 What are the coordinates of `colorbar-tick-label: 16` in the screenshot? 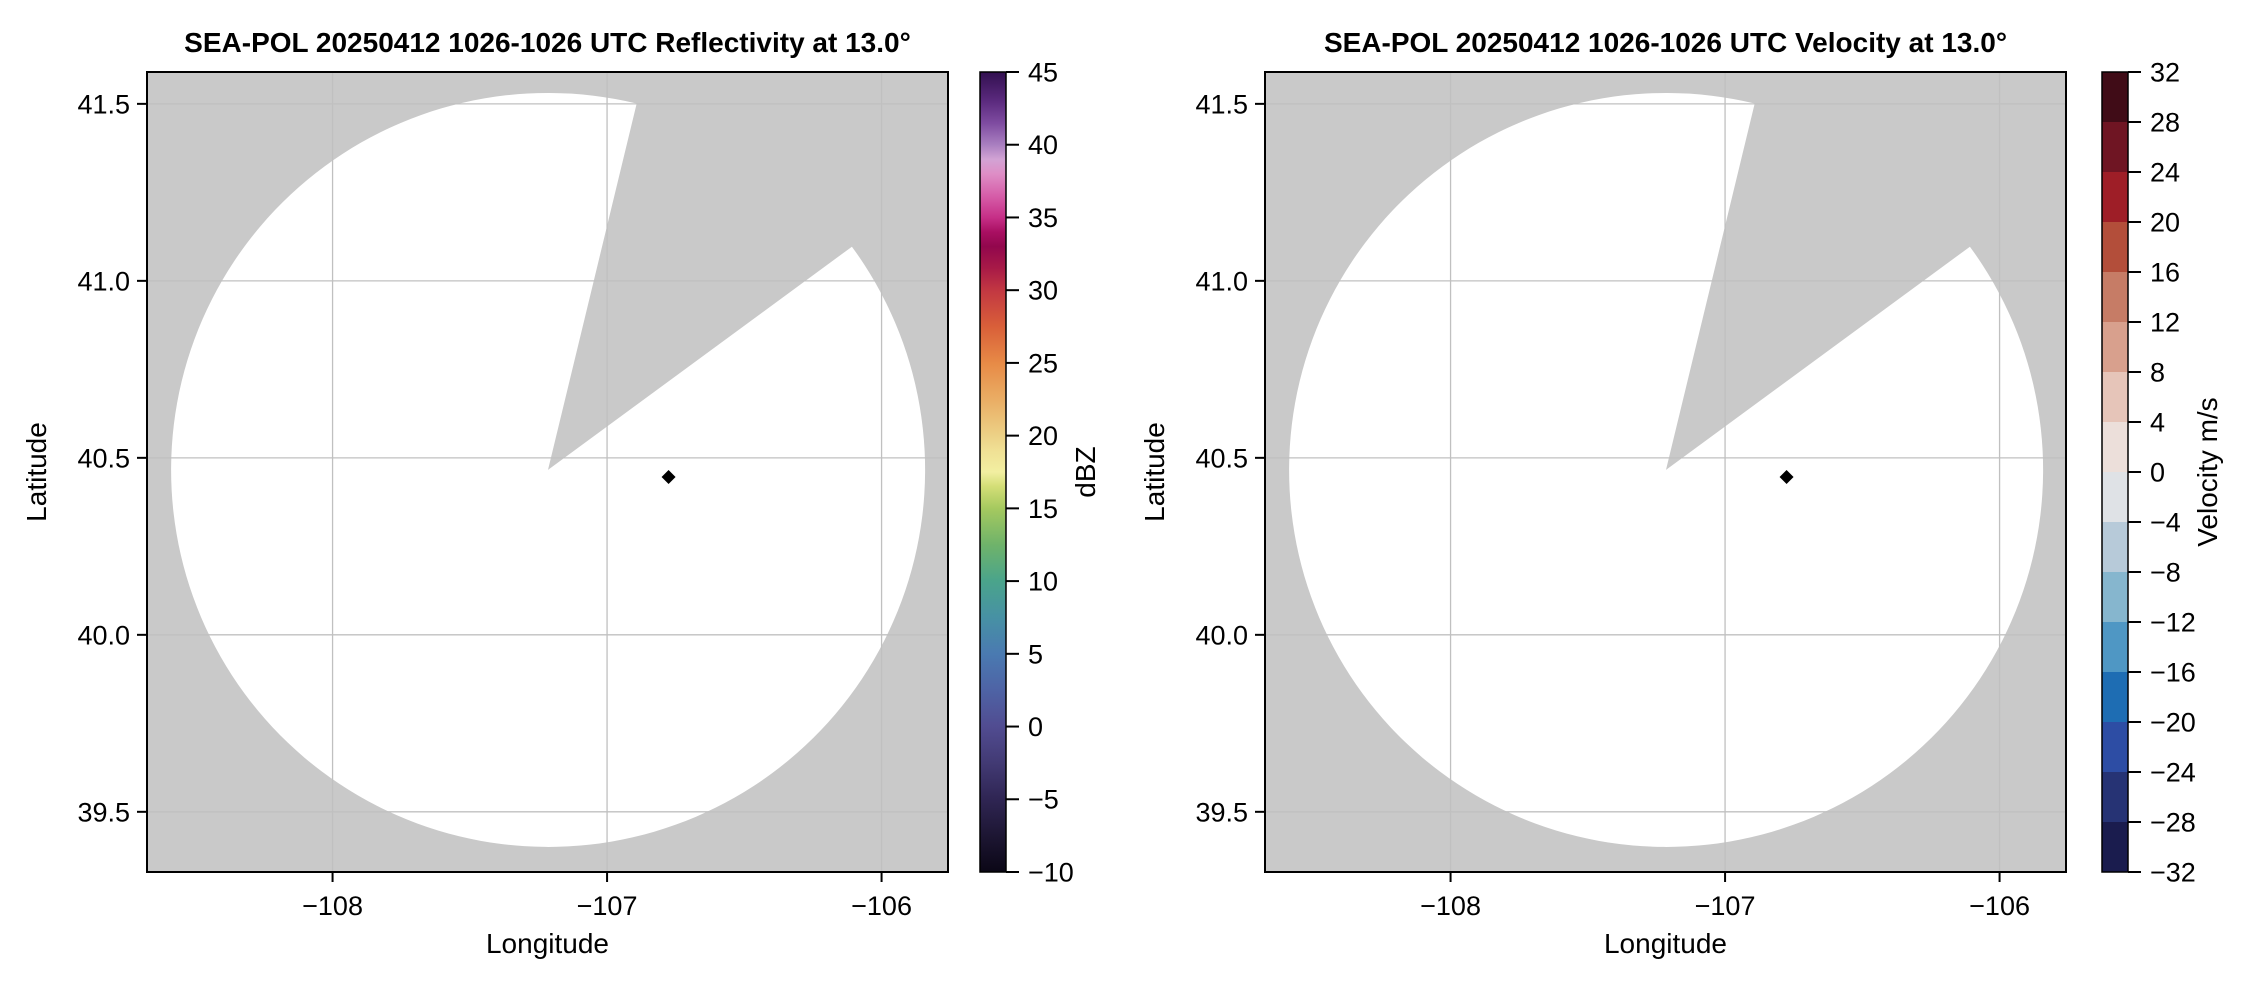 It's located at (2165, 272).